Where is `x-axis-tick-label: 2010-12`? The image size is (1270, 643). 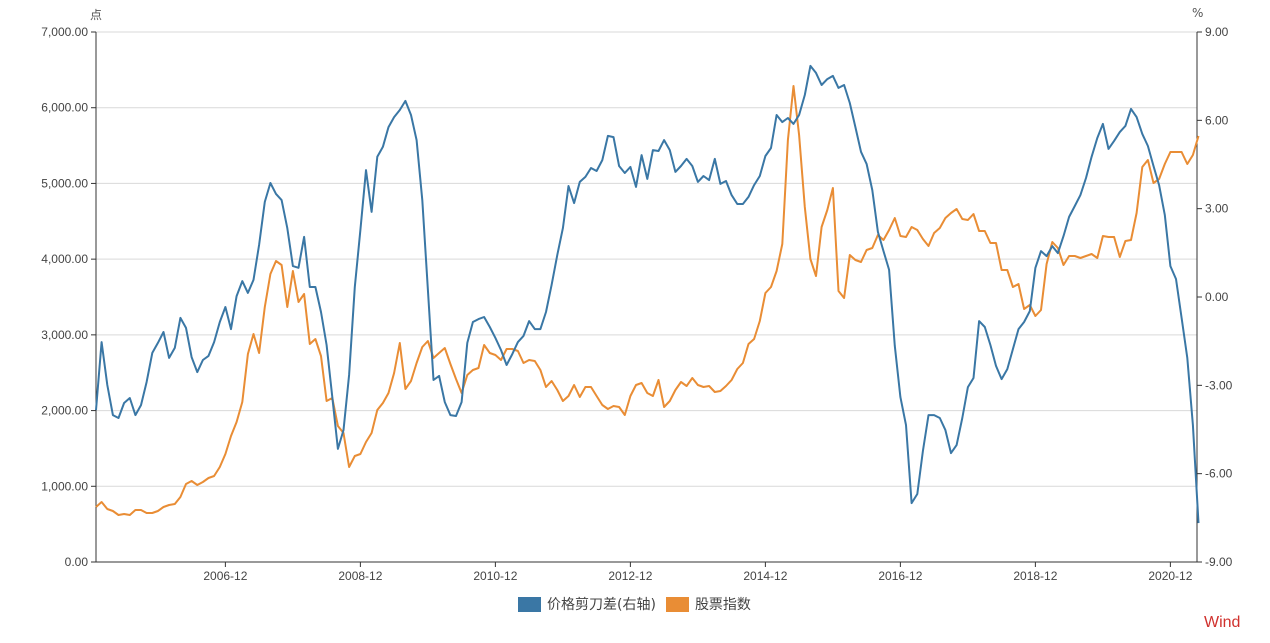
x-axis-tick-label: 2010-12 is located at coordinates (495, 576).